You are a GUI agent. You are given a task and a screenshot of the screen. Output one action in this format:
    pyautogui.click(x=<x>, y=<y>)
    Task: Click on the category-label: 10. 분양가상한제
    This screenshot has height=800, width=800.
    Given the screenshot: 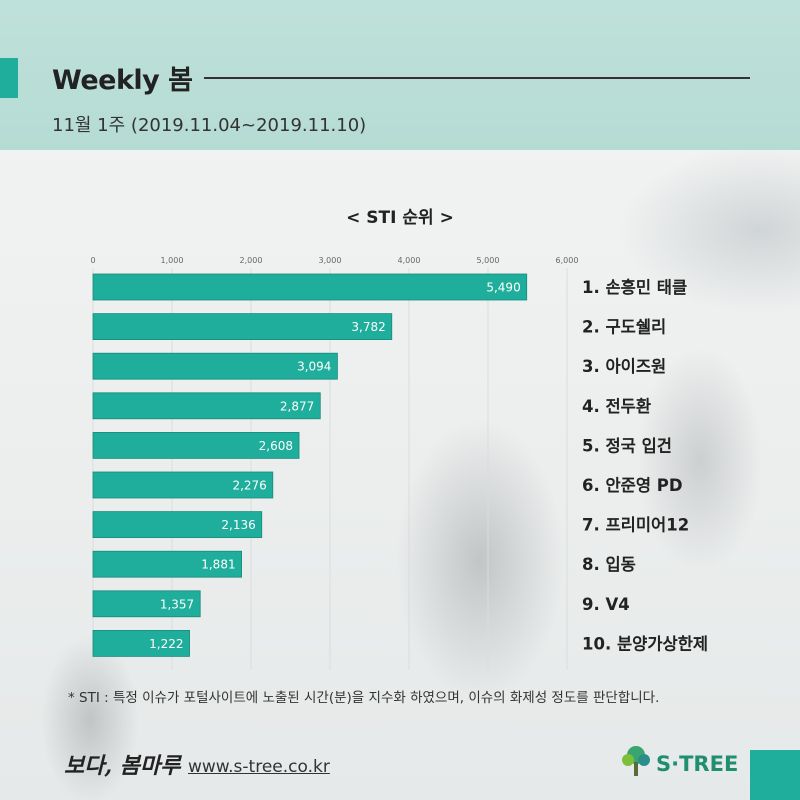 What is the action you would take?
    pyautogui.click(x=645, y=643)
    